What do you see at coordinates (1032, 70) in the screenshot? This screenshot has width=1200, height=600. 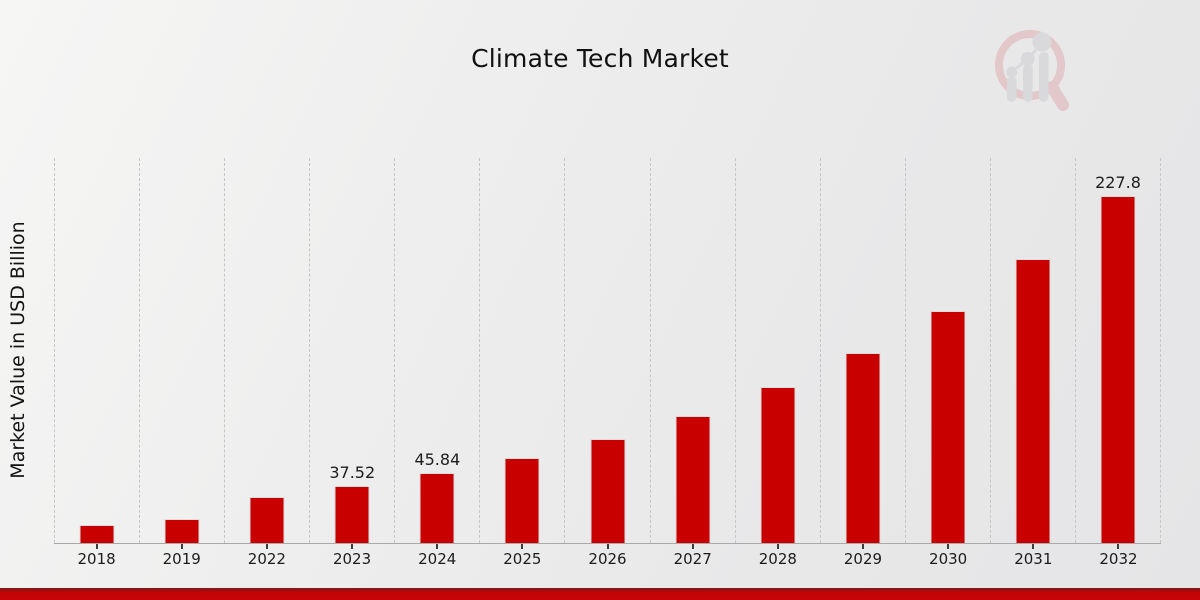 I see `magnifier-growth-chart-logo-icon` at bounding box center [1032, 70].